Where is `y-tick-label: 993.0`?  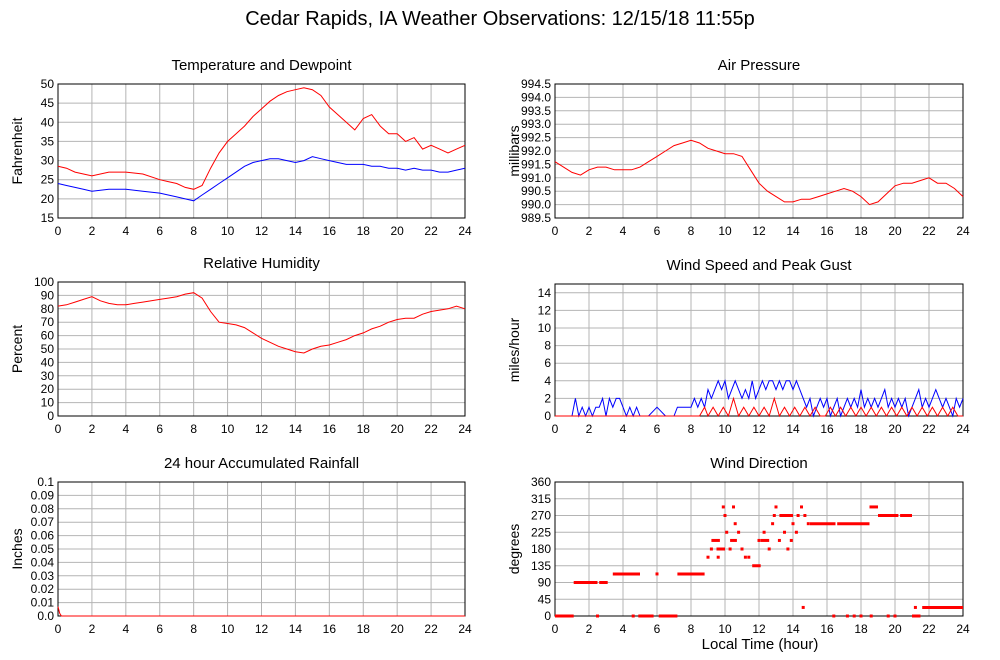
y-tick-label: 993.0 is located at coordinates (536, 124).